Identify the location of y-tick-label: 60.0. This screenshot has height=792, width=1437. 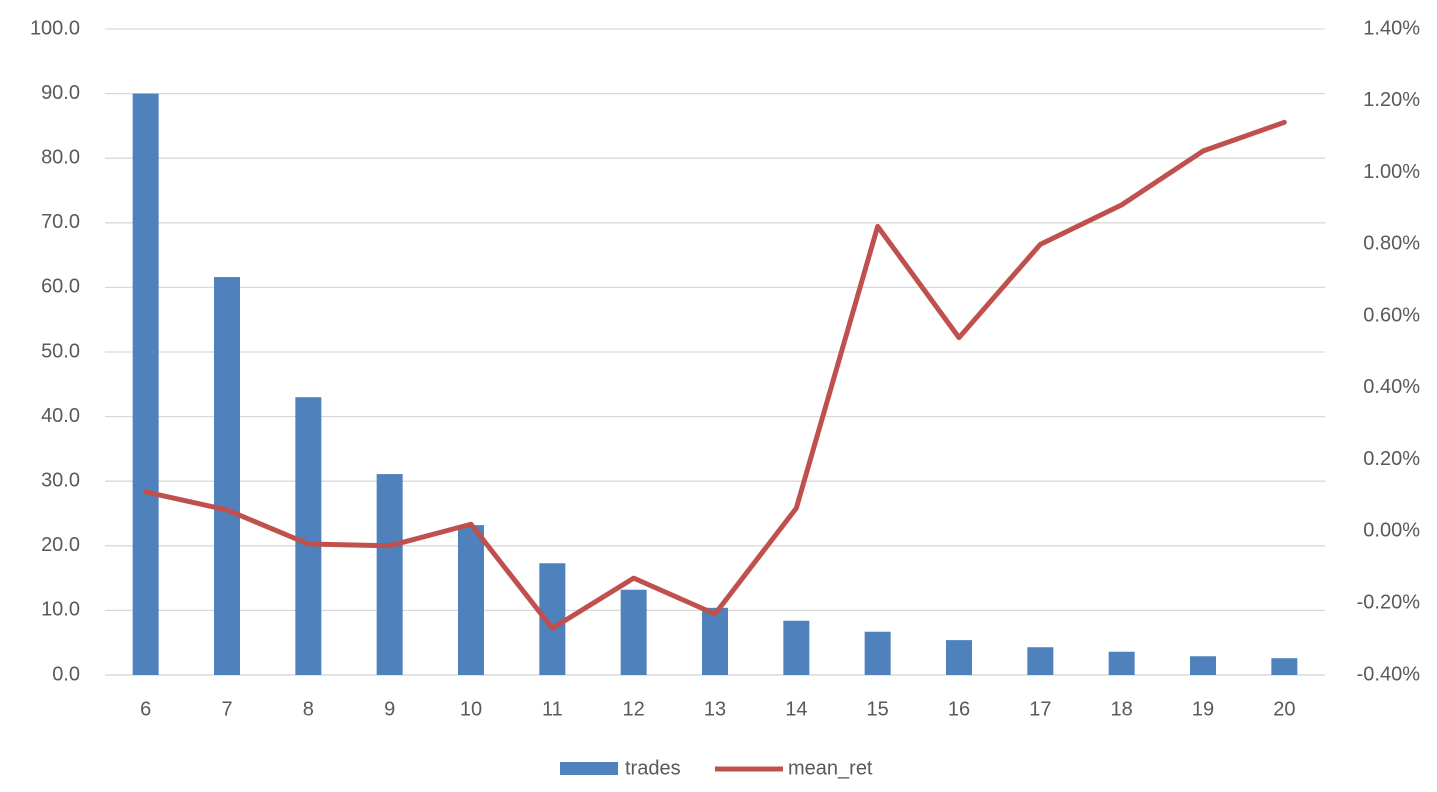
(60, 287).